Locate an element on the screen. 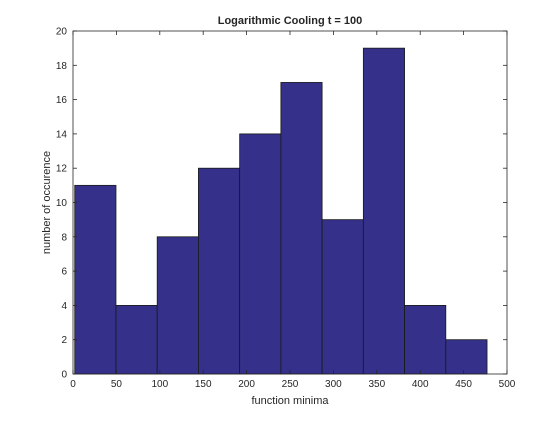 This screenshot has height=425, width=560. chart-title: Logarithmic Cooling t = 100 is located at coordinates (290, 21).